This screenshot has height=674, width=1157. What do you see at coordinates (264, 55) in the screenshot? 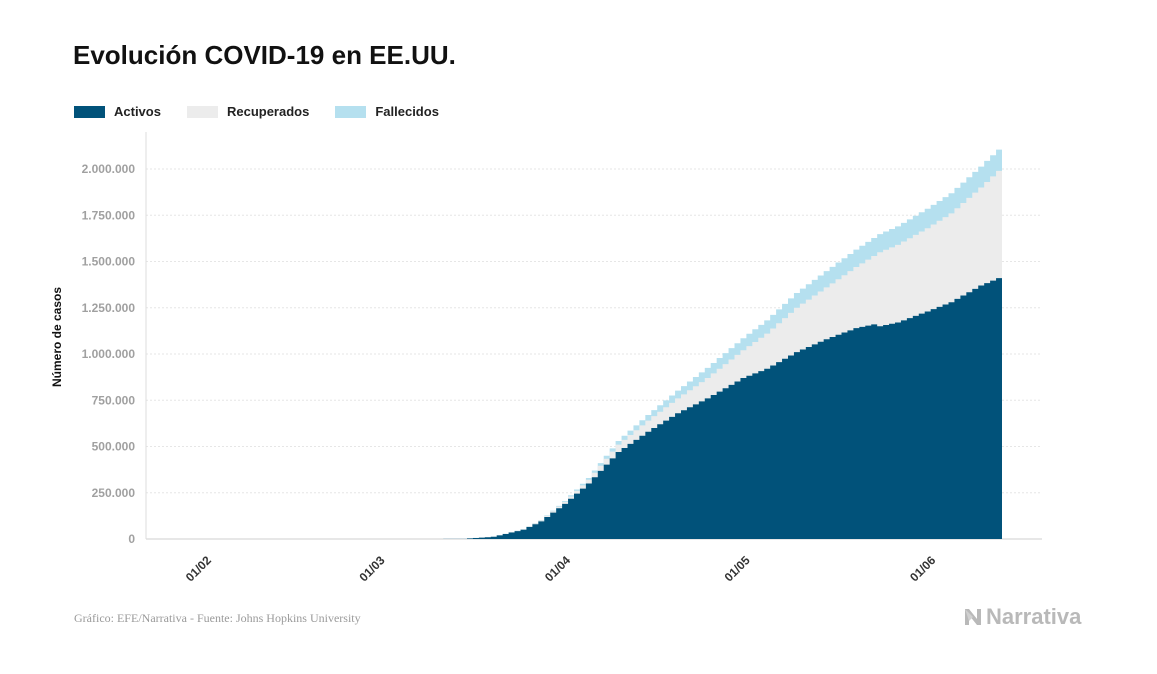
I see `chart-title: Evolución COVID-19 en EE.UU.` at bounding box center [264, 55].